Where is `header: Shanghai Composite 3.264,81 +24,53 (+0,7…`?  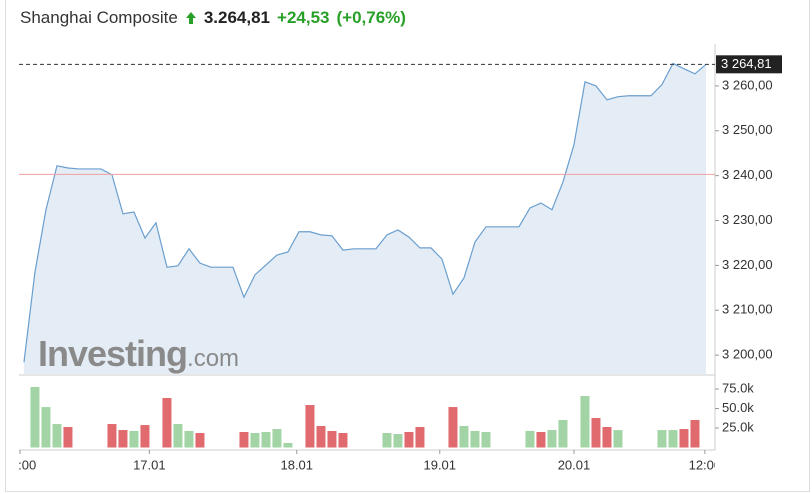
header: Shanghai Composite 3.264,81 +24,53 (+0,7… is located at coordinates (213, 18).